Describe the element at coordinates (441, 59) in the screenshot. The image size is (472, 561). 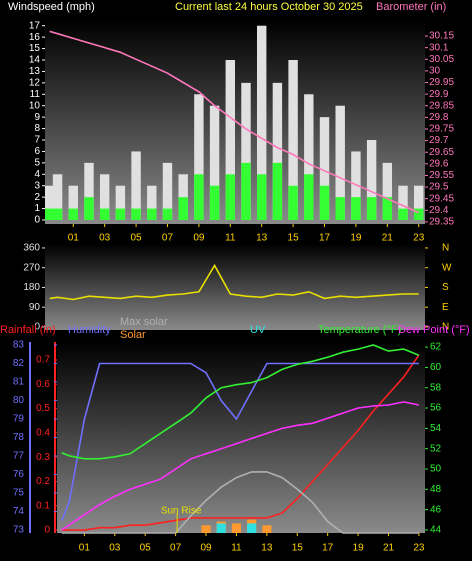
I see `y2-tick-label: 30.05` at that location.